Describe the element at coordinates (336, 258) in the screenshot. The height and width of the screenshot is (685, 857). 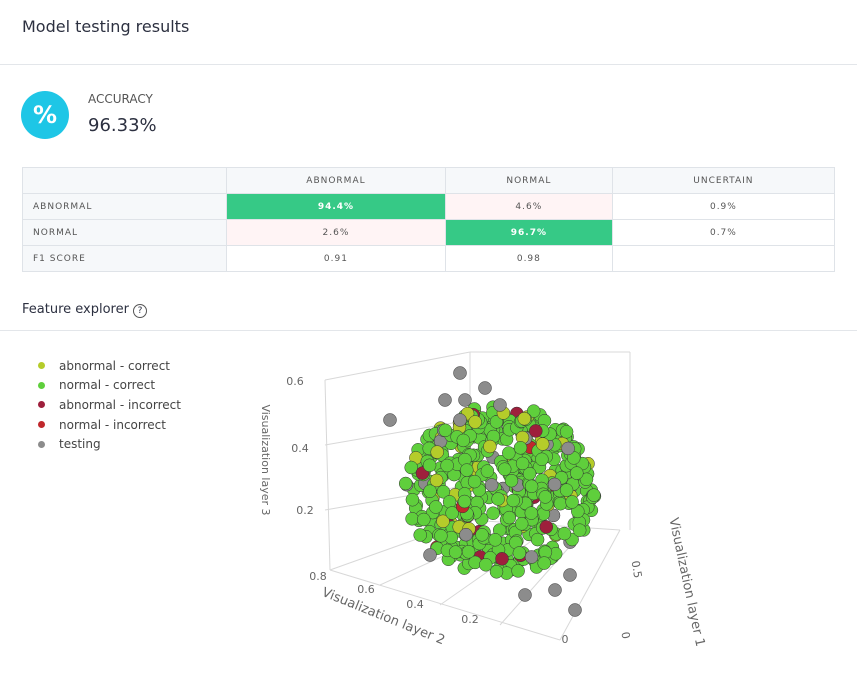
I see `table-cell: 0.91` at that location.